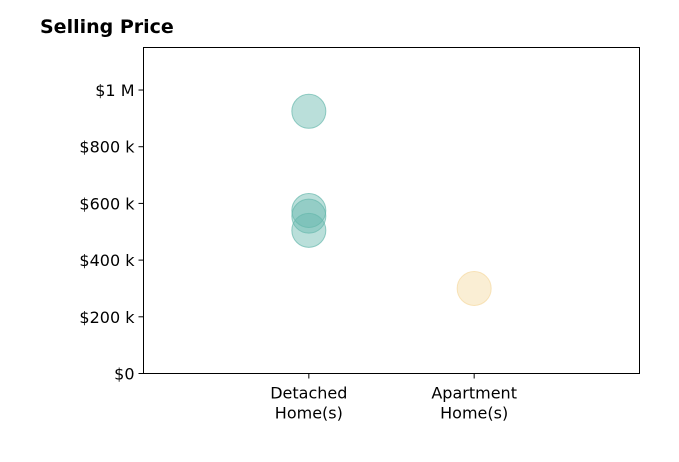  Describe the element at coordinates (391, 199) in the screenshot. I see `data-points` at that location.